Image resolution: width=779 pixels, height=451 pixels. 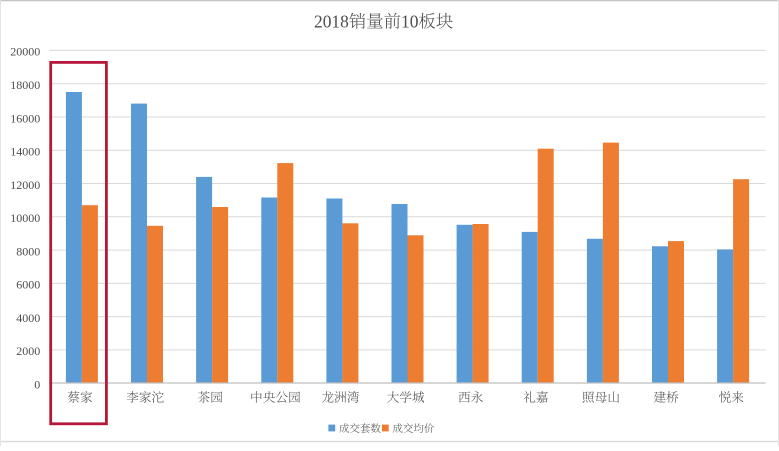 I want to click on svg-text: 2000, so click(x=28, y=351).